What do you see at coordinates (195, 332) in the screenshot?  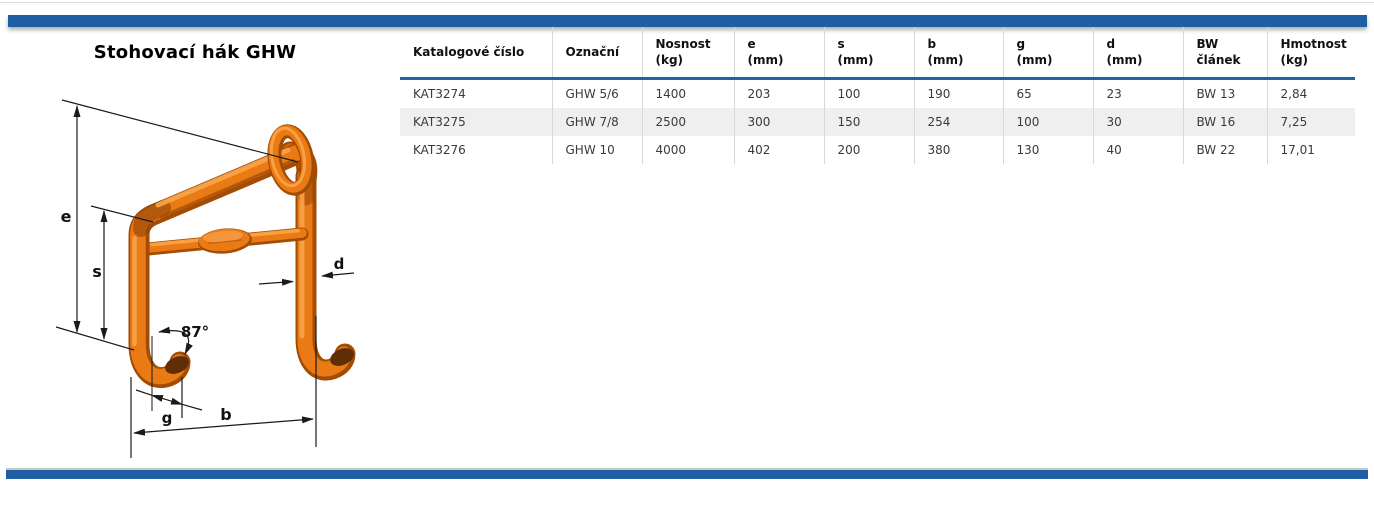 I see `label-angle: 87°` at bounding box center [195, 332].